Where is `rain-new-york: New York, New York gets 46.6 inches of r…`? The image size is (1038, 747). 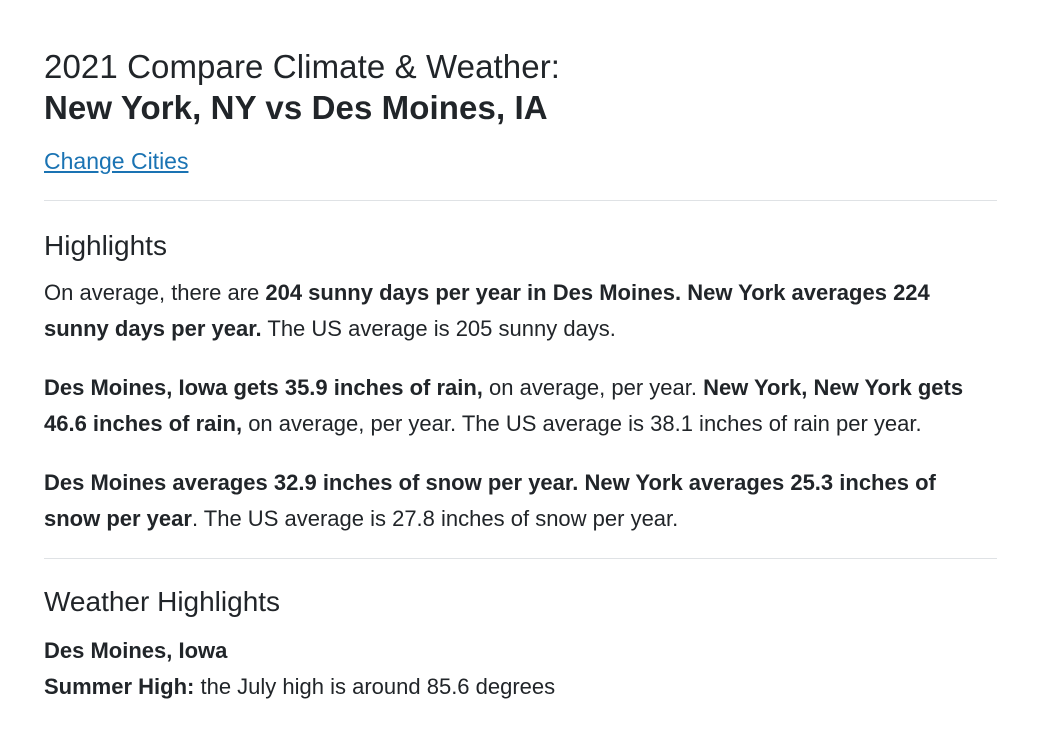 rain-new-york: New York, New York gets 46.6 inches of r… is located at coordinates (504, 405).